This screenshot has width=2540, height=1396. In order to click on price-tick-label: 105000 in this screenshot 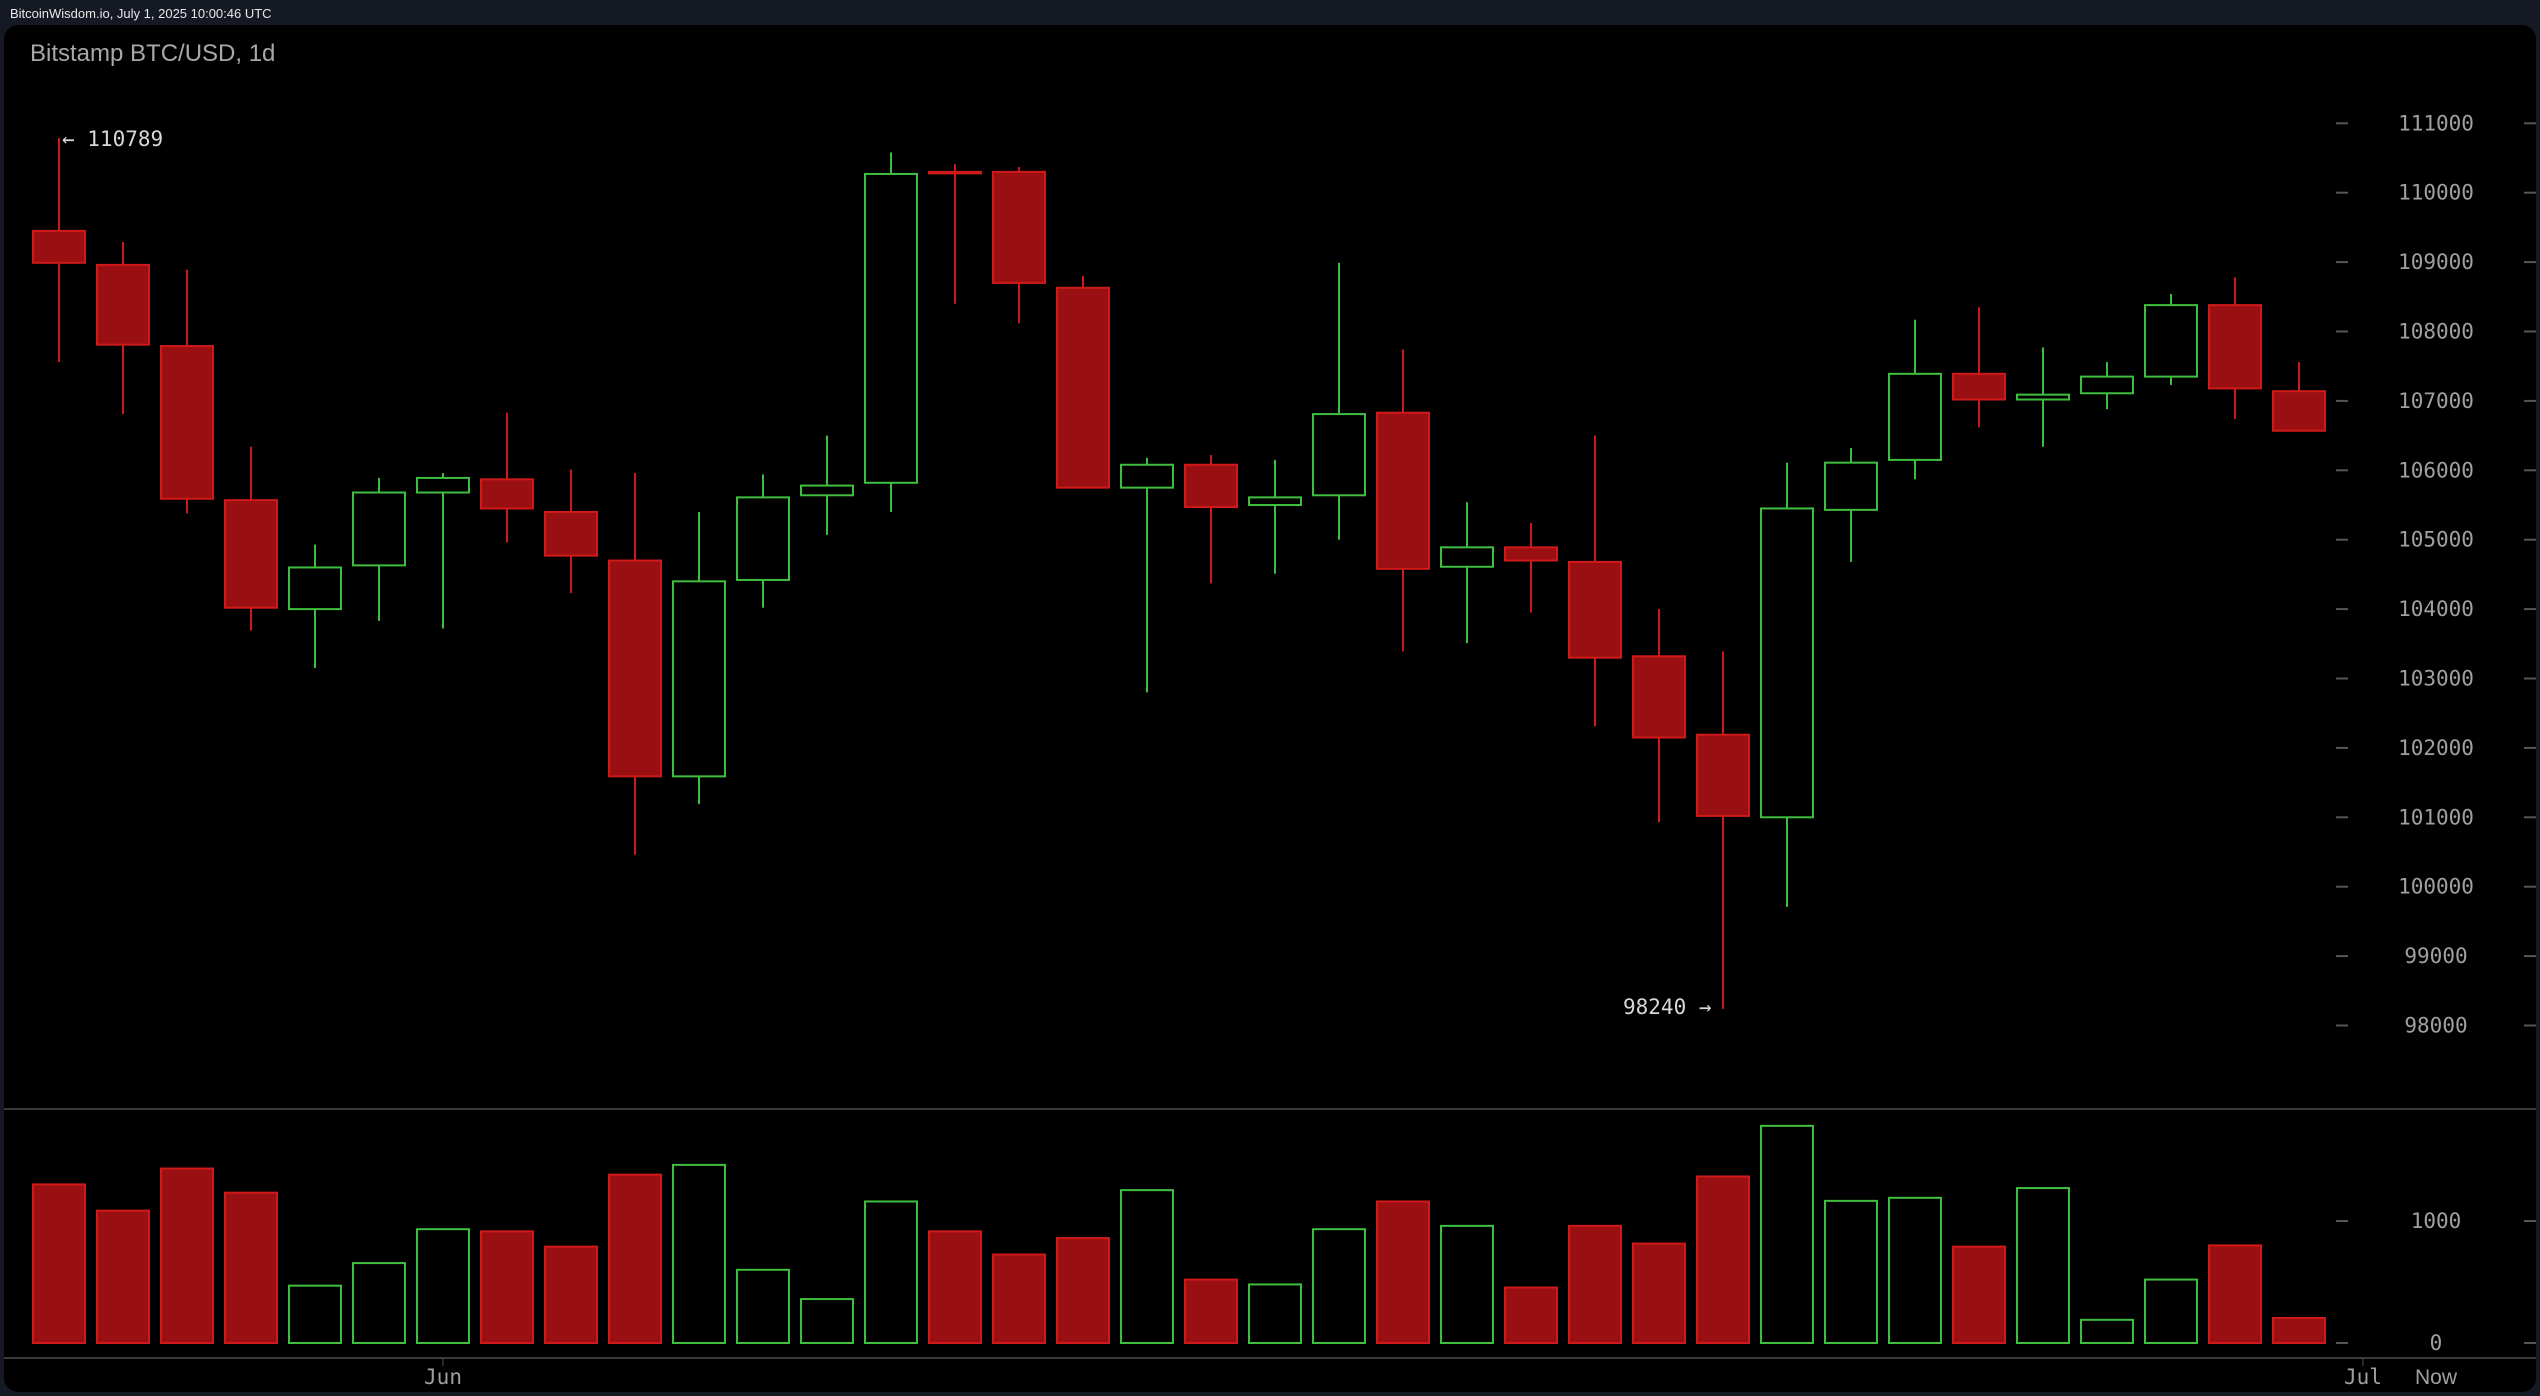, I will do `click(2436, 540)`.